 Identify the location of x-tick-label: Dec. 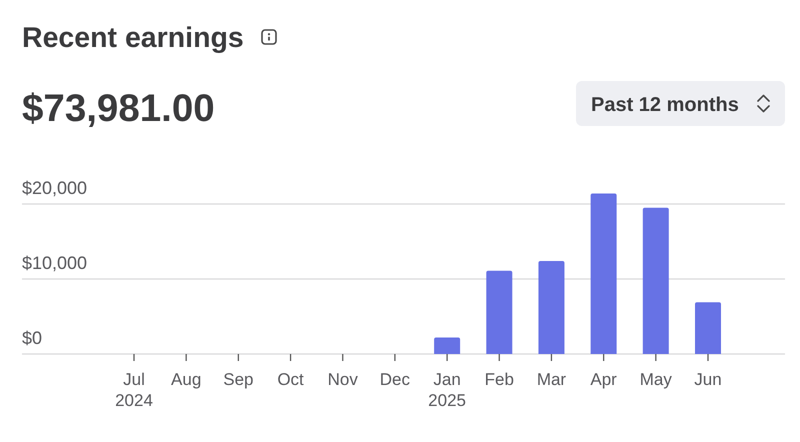
(395, 379).